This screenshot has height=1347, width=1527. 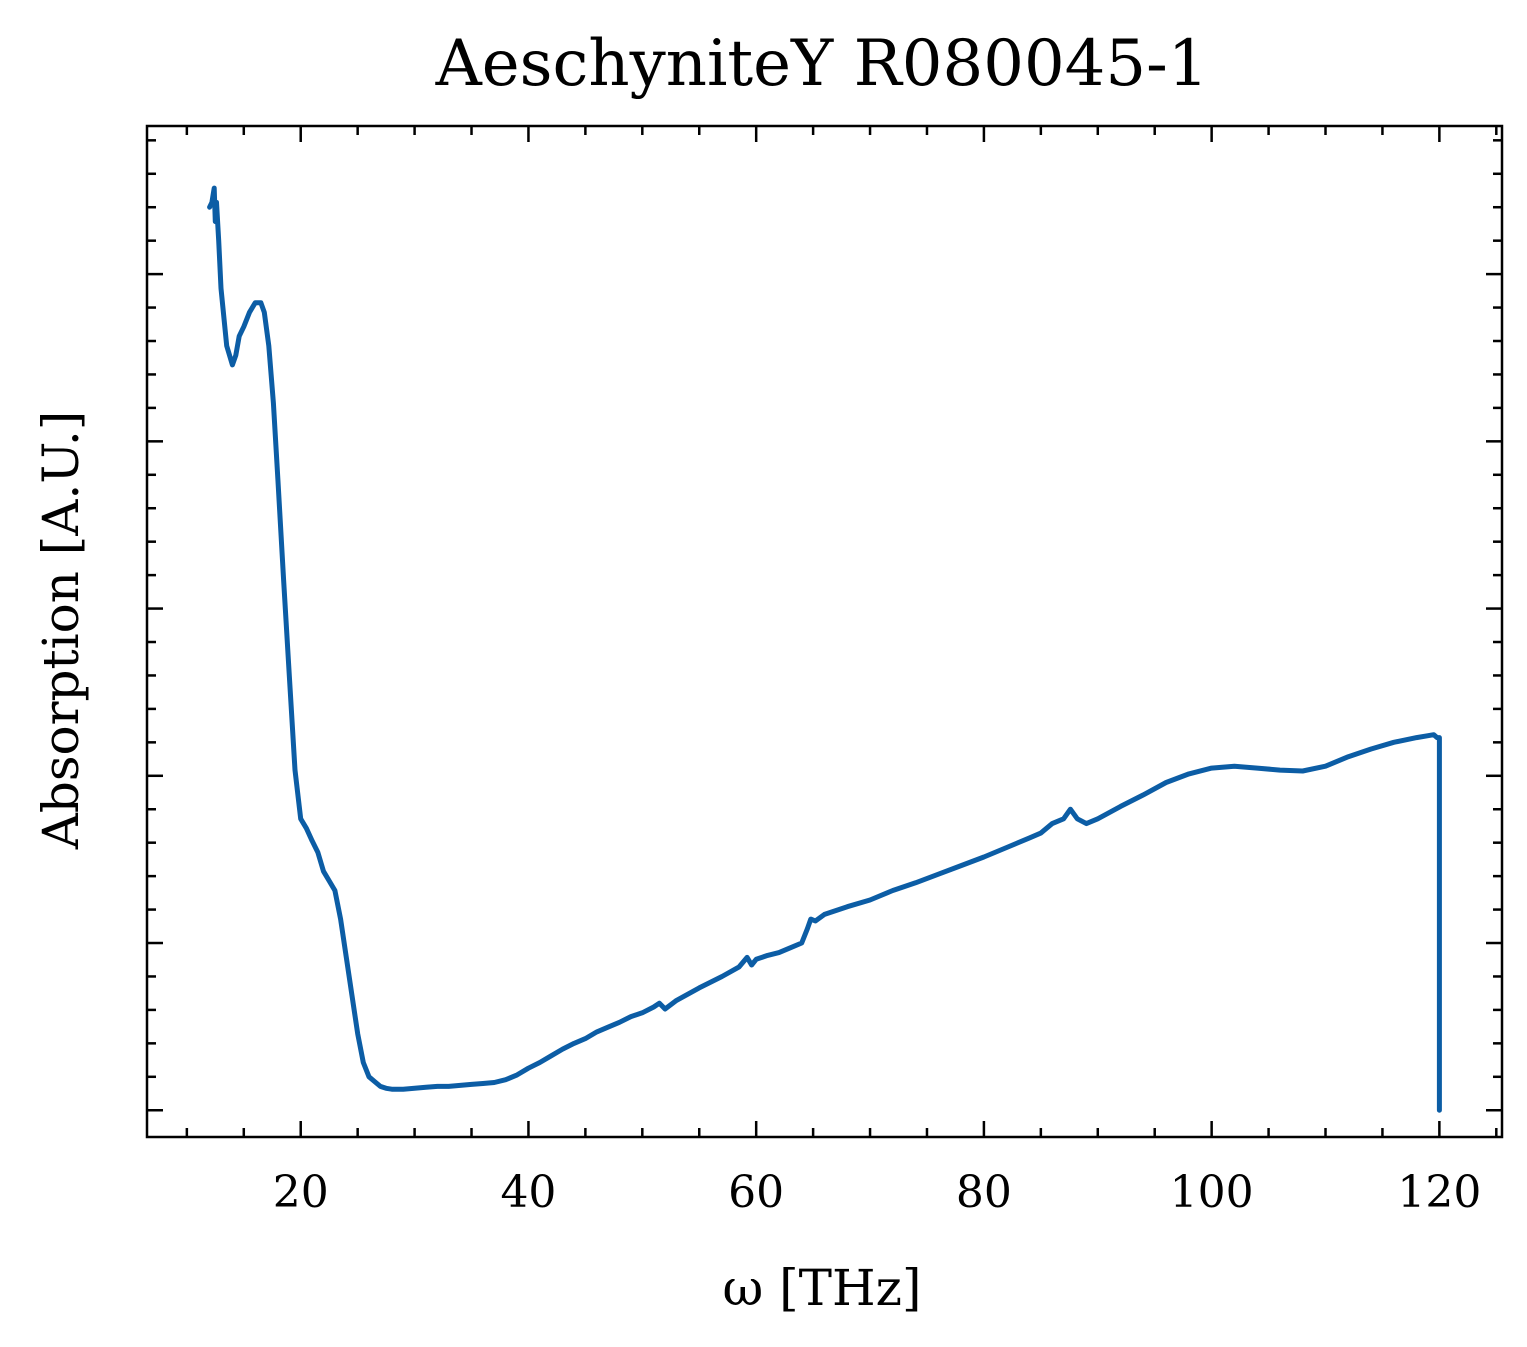 What do you see at coordinates (301, 1192) in the screenshot?
I see `x-tick-label: 20` at bounding box center [301, 1192].